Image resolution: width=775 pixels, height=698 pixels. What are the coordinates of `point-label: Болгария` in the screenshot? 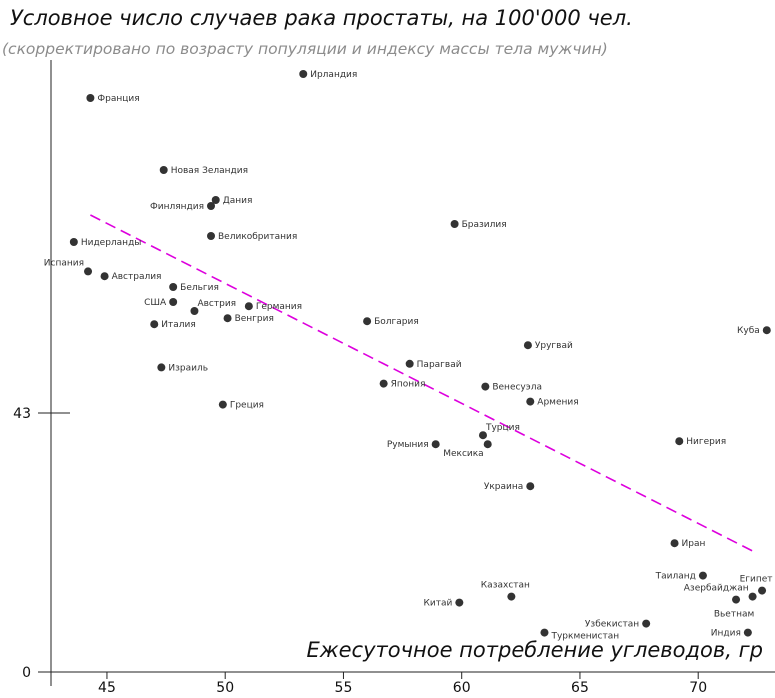 It's located at (396, 322).